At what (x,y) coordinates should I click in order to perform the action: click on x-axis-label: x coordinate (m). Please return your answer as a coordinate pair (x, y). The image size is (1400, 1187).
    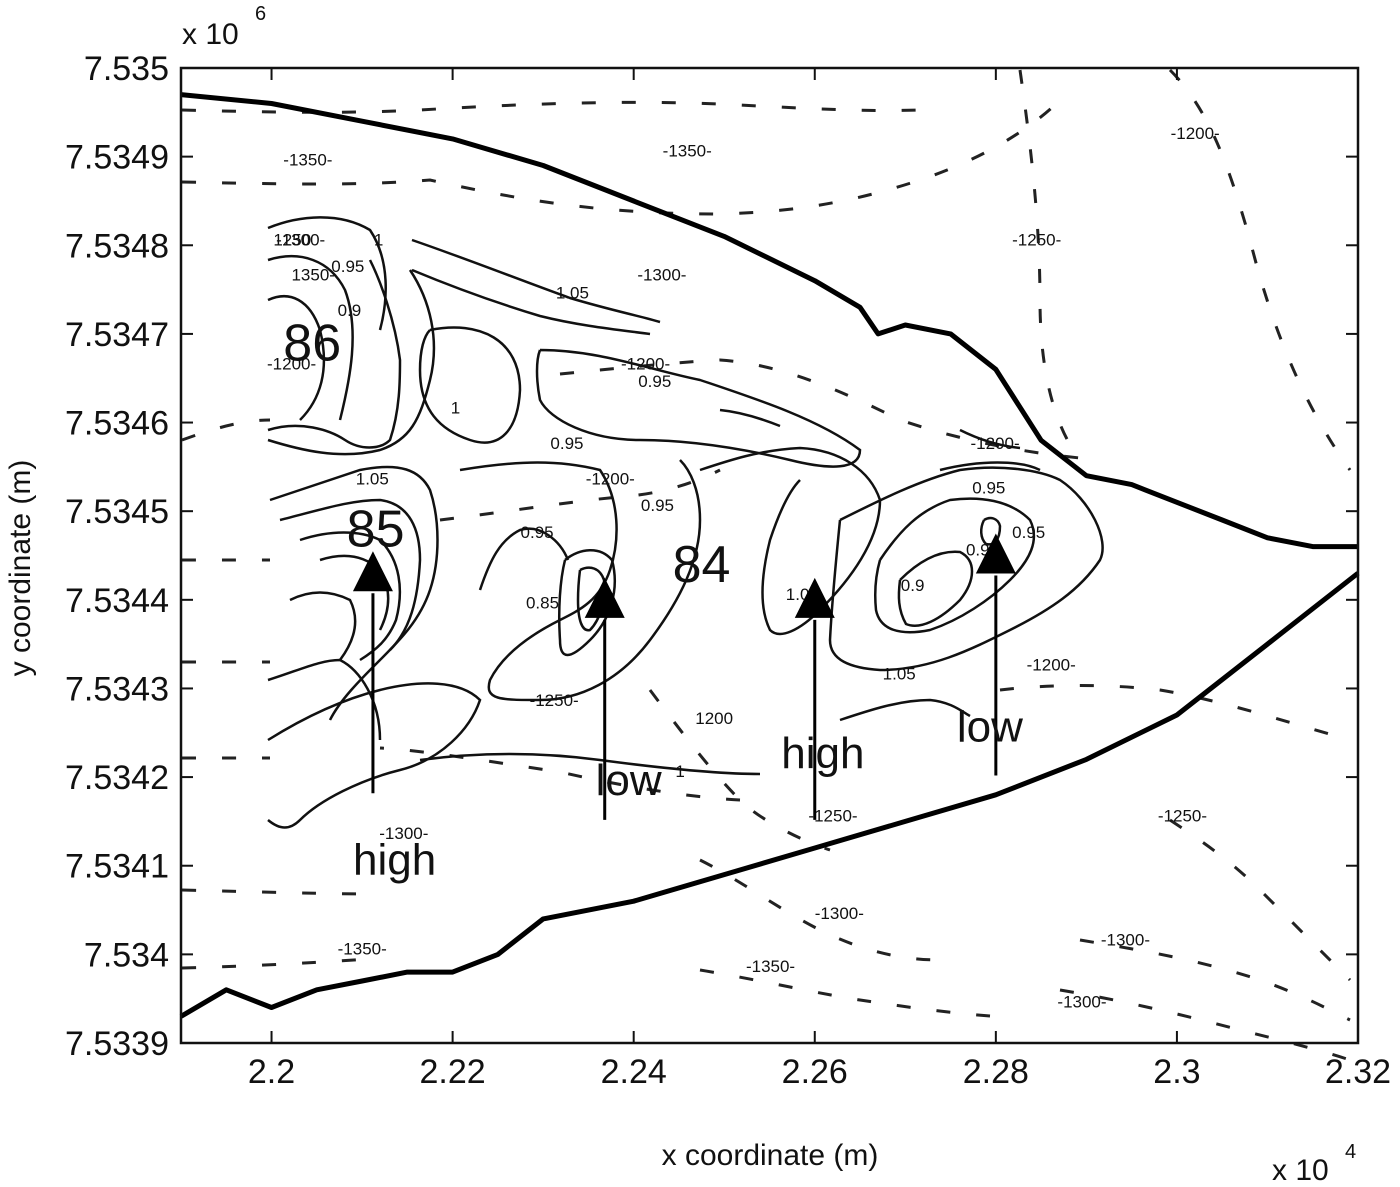
    Looking at the image, I should click on (770, 1155).